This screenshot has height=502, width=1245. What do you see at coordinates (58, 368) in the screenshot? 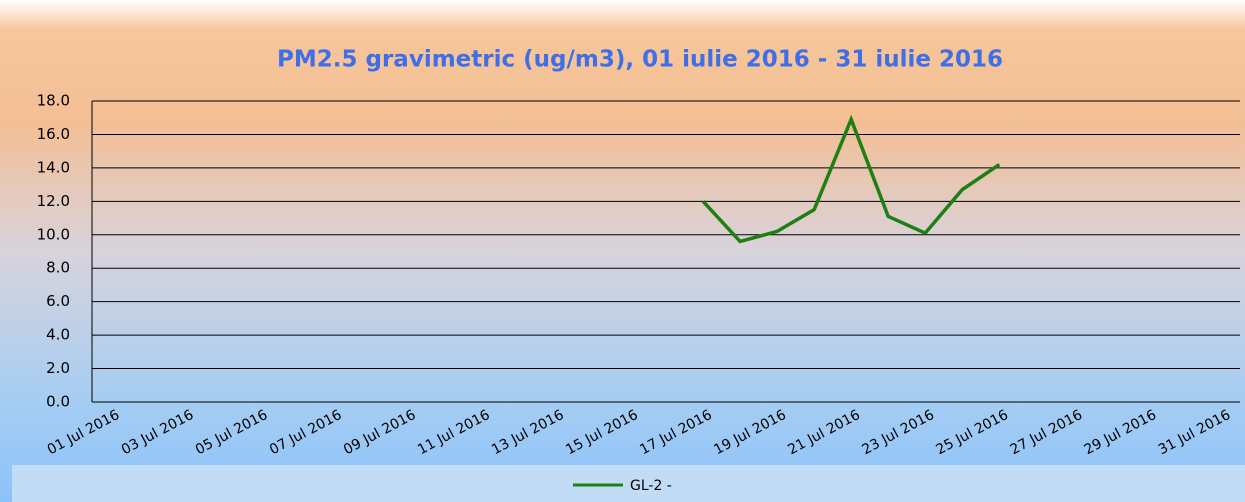
I see `y-tick-label: 2.0` at bounding box center [58, 368].